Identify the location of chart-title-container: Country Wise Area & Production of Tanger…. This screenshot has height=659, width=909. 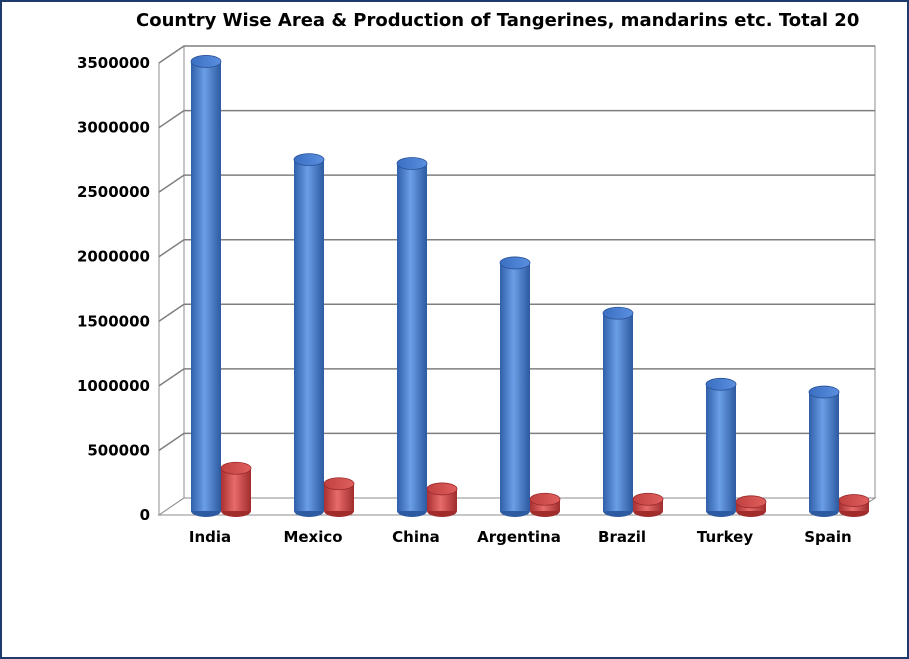
(453, 24).